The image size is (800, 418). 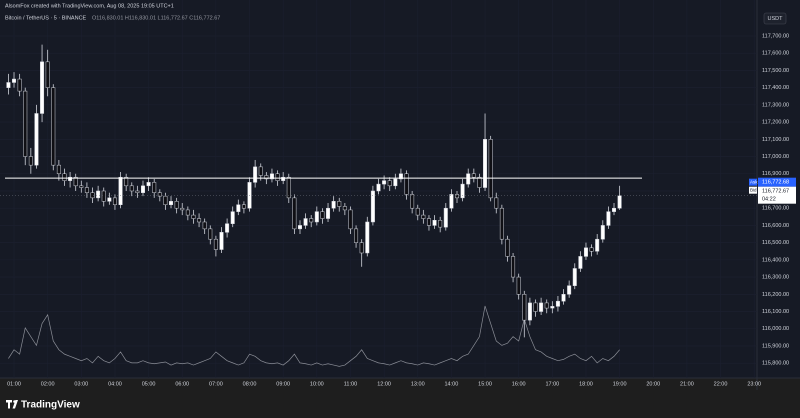 I want to click on x-tick-label: 07:00, so click(x=216, y=384).